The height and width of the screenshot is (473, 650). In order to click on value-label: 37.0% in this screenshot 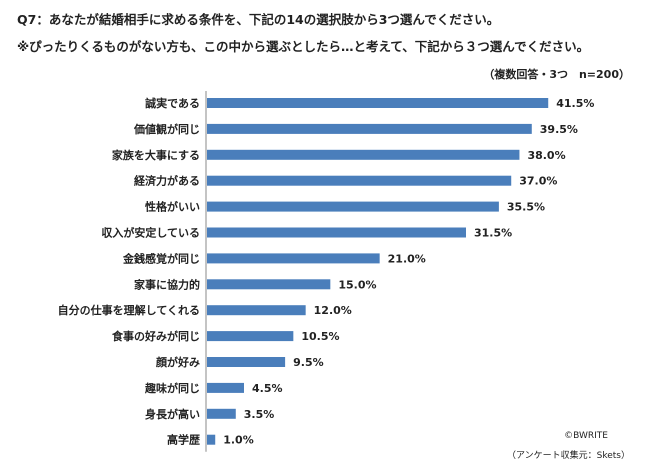, I will do `click(538, 181)`.